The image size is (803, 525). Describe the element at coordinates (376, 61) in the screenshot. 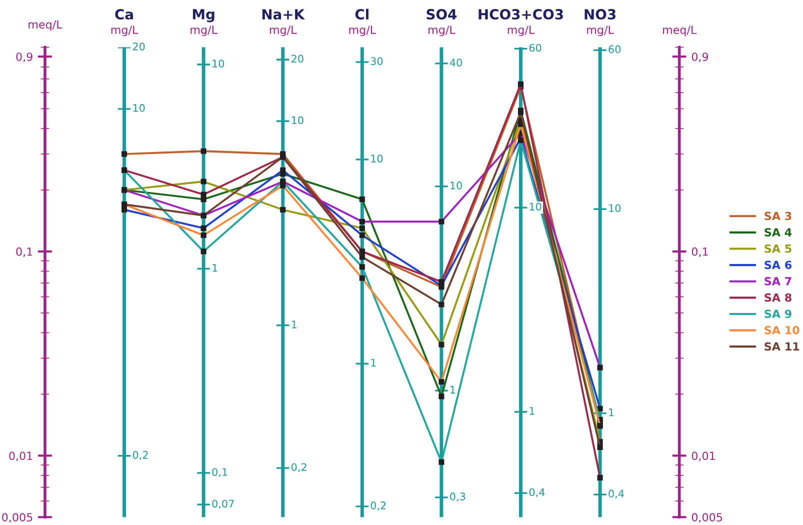

I see `annotation: 30` at that location.